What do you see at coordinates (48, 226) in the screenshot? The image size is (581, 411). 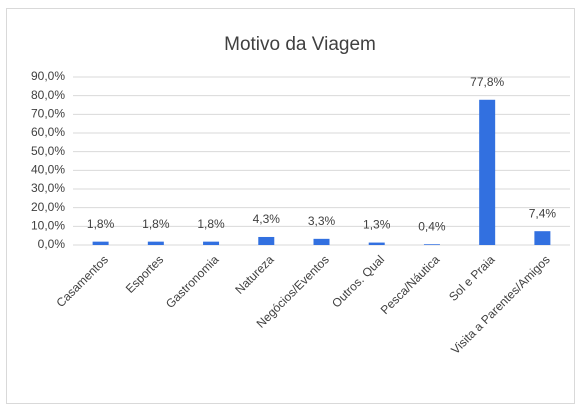 I see `y-tick-label: 10,0%` at bounding box center [48, 226].